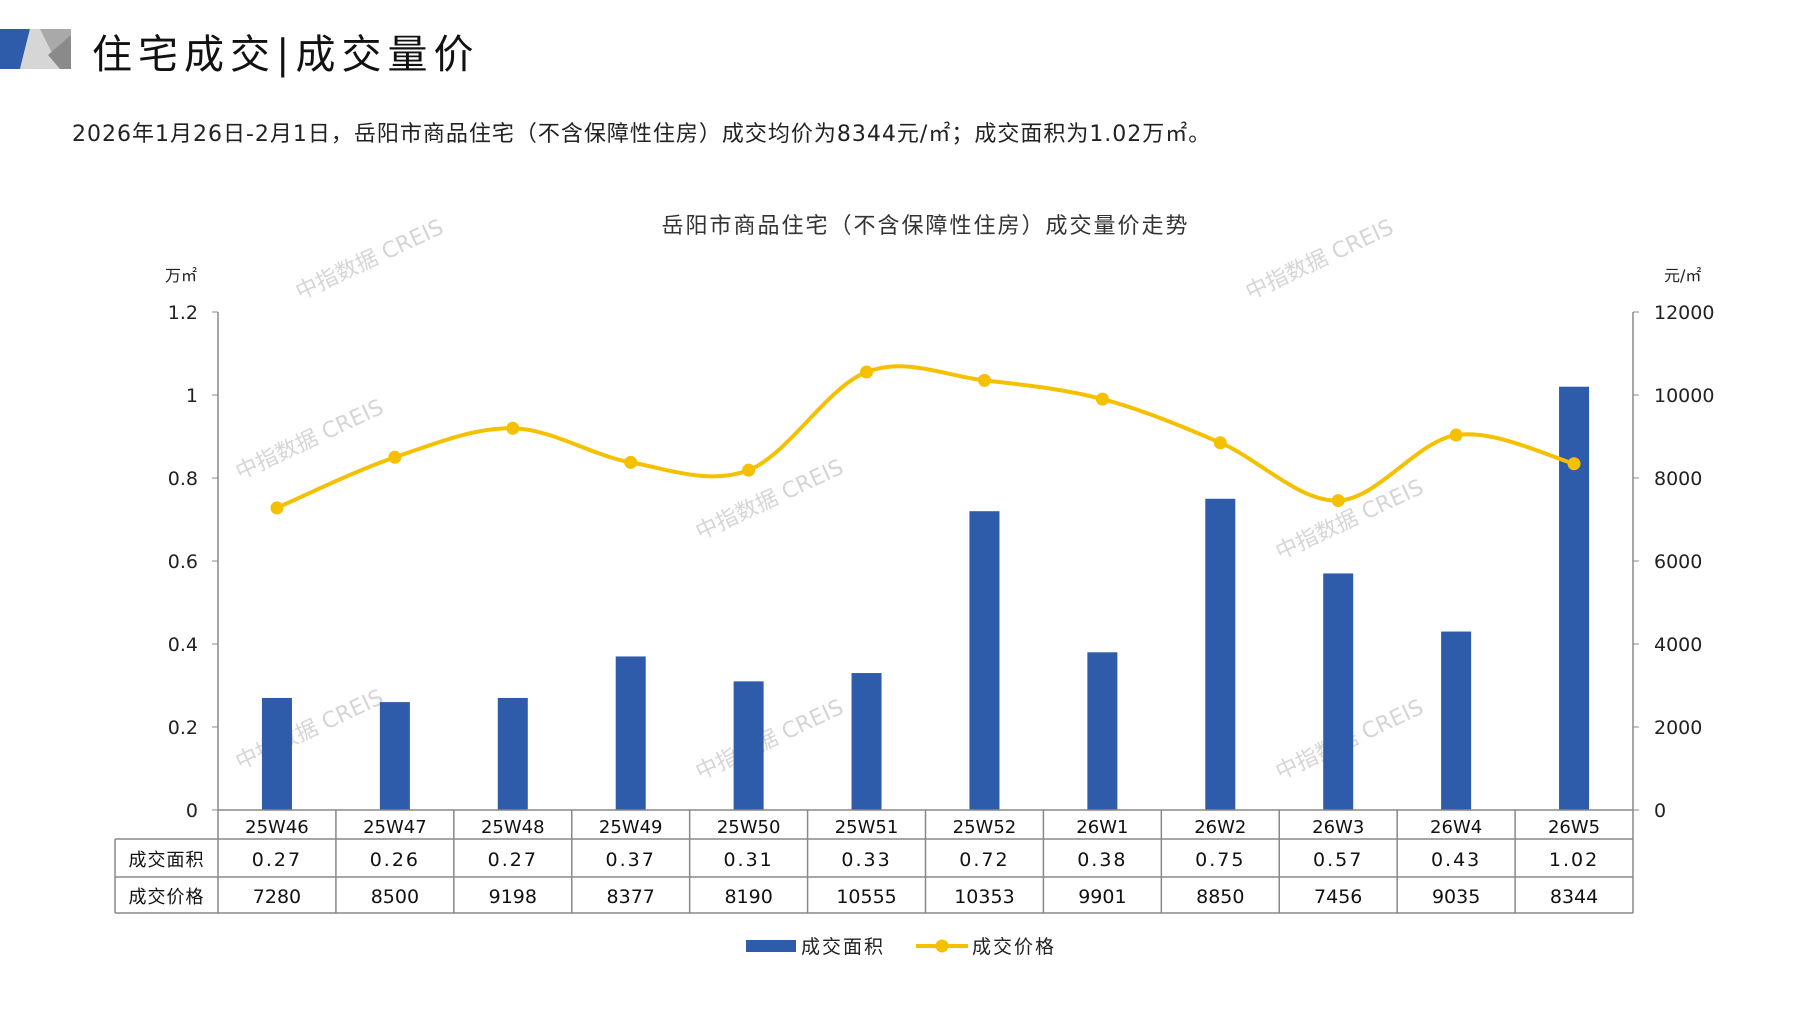 This screenshot has height=1010, width=1797. Describe the element at coordinates (1678, 479) in the screenshot. I see `right-tick-label: 8000` at that location.